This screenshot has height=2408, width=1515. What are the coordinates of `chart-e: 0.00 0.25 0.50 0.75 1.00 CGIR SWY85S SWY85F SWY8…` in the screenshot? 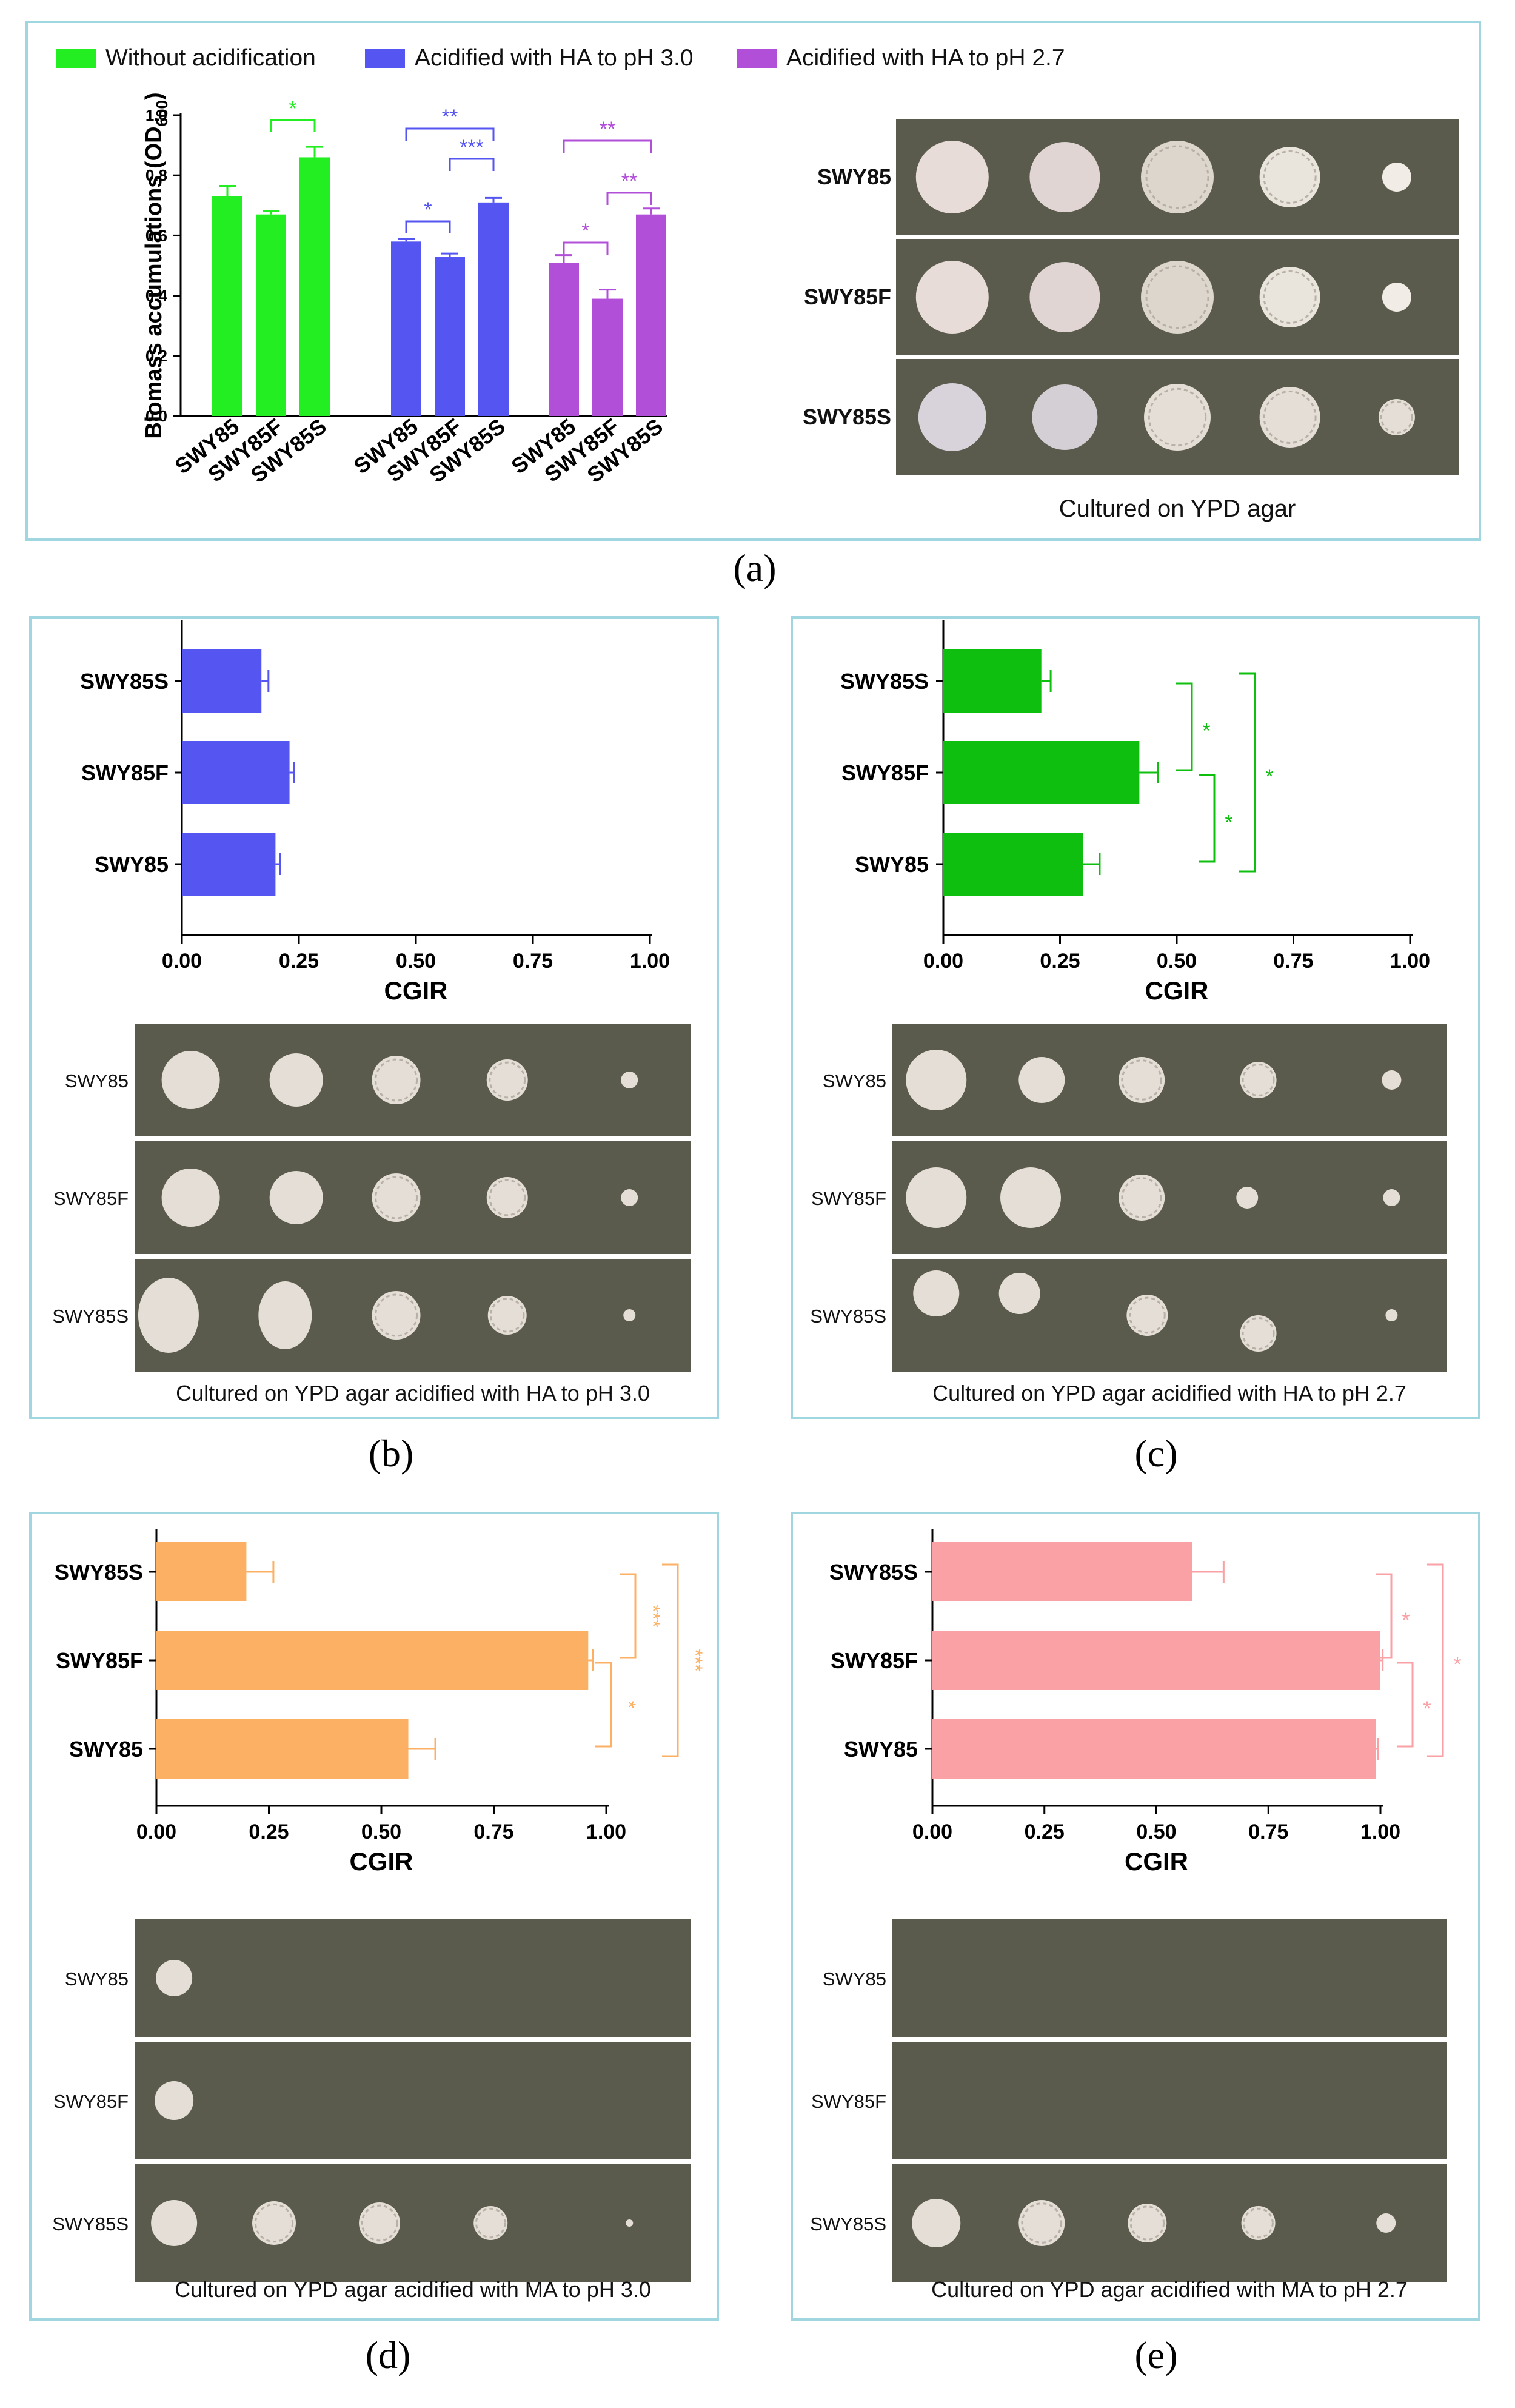 It's located at (1145, 1703).